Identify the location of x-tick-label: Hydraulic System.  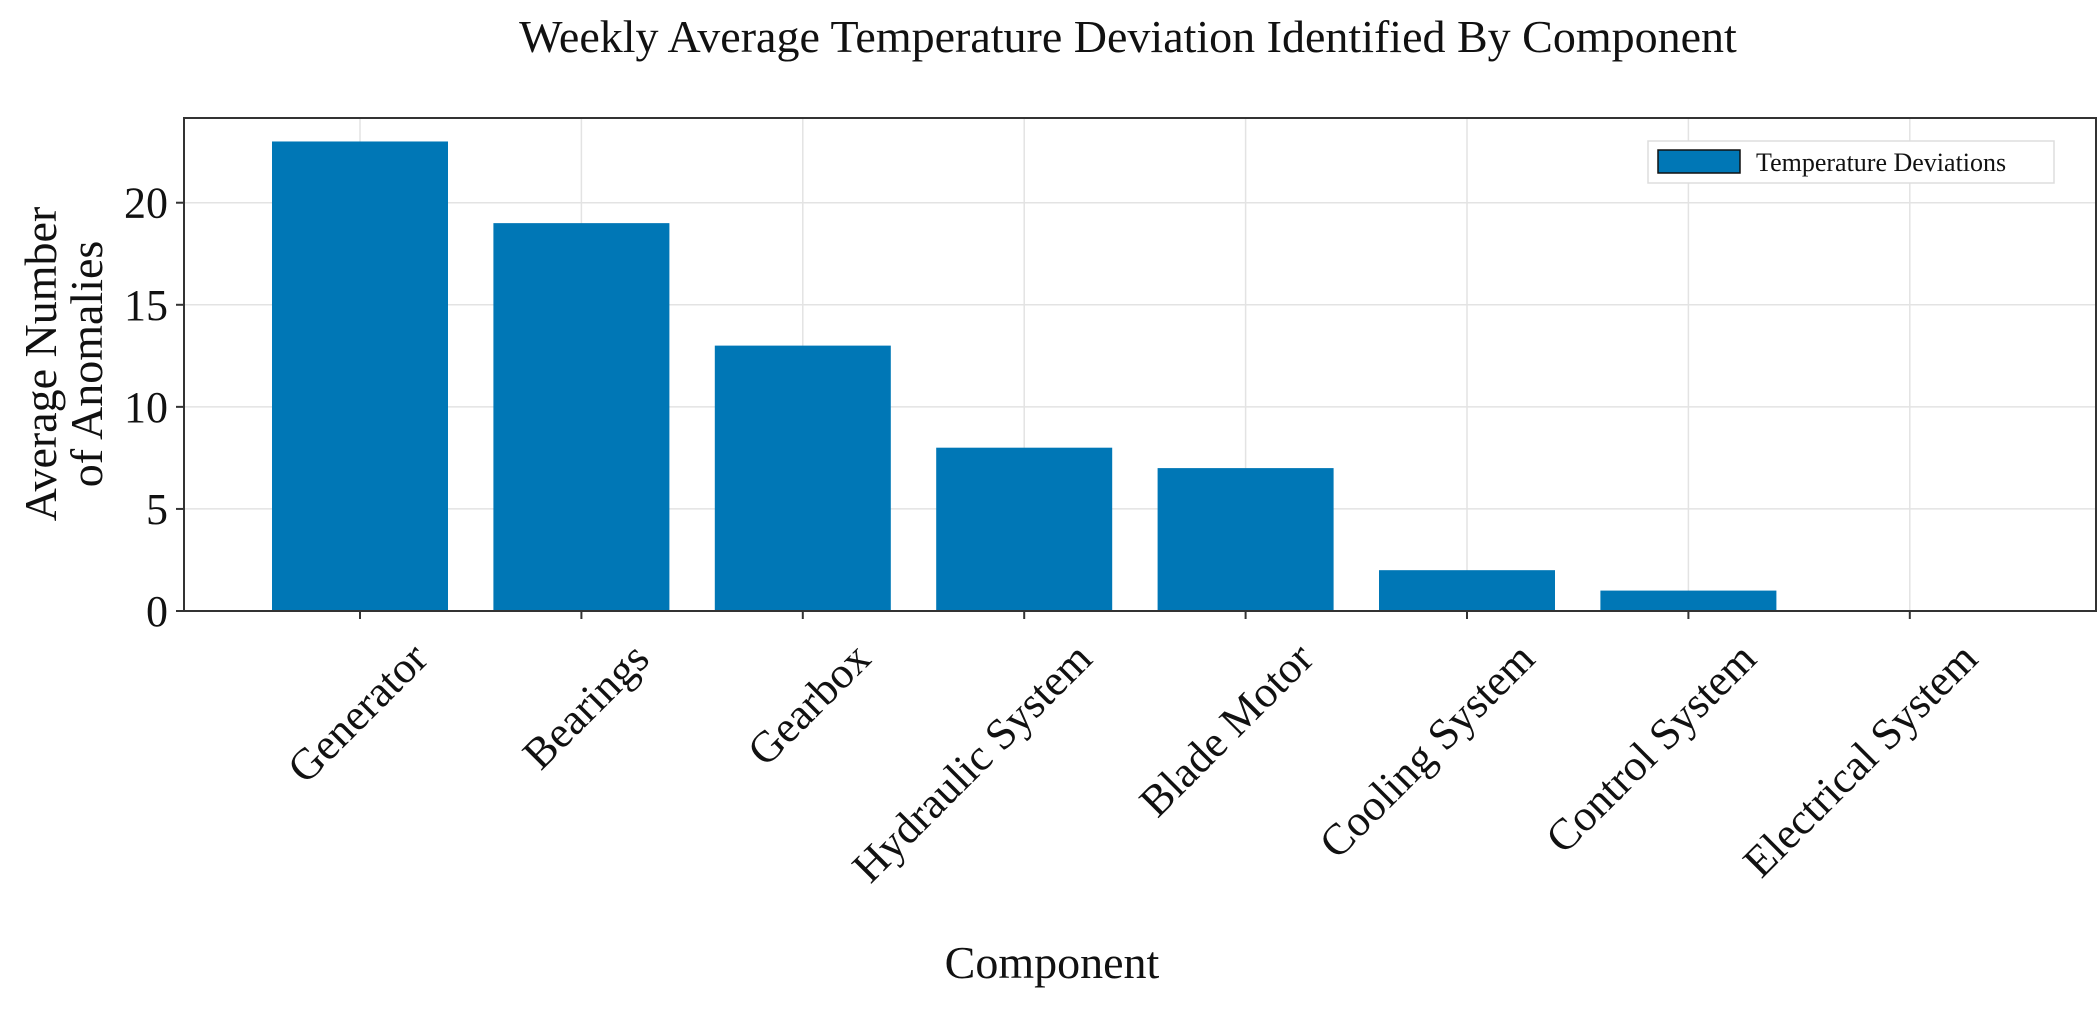
(972, 762).